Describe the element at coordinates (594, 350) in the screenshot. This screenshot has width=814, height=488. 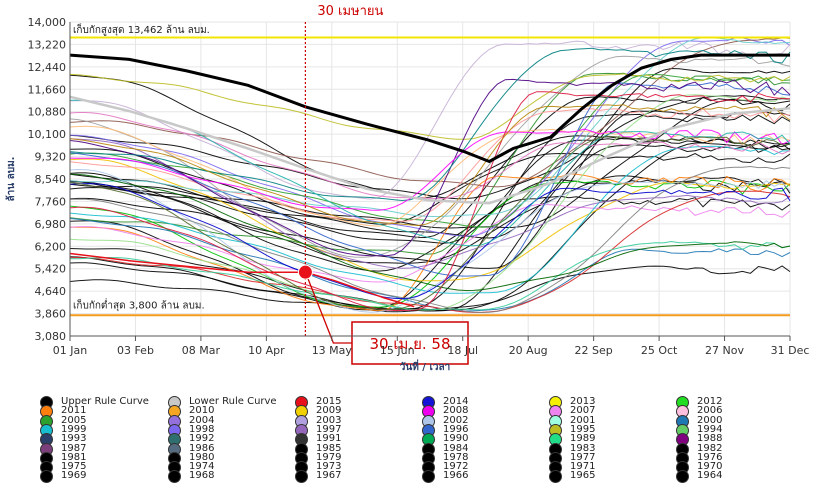
I see `x-tick-label: 22 Sep` at that location.